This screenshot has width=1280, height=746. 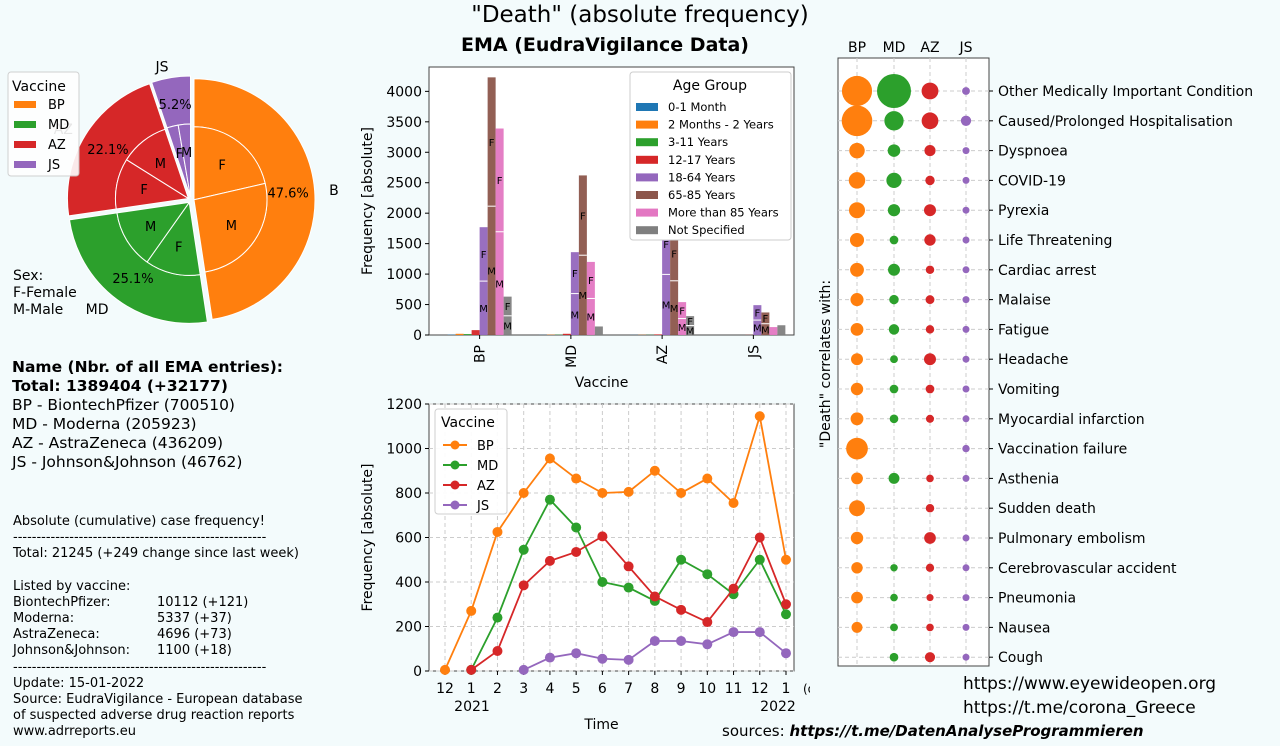 I want to click on figure-subtitle: EMA (EudraVigilance Data), so click(x=605, y=45).